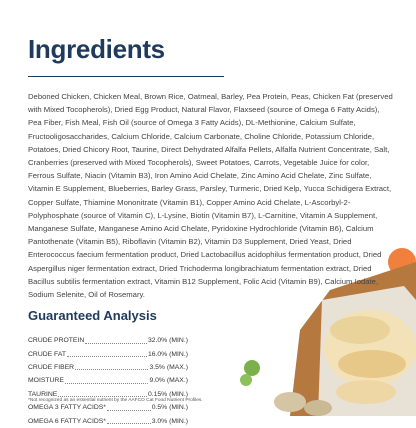  Describe the element at coordinates (92, 315) in the screenshot. I see `analysis-title: Guaranteed Analysis` at that location.